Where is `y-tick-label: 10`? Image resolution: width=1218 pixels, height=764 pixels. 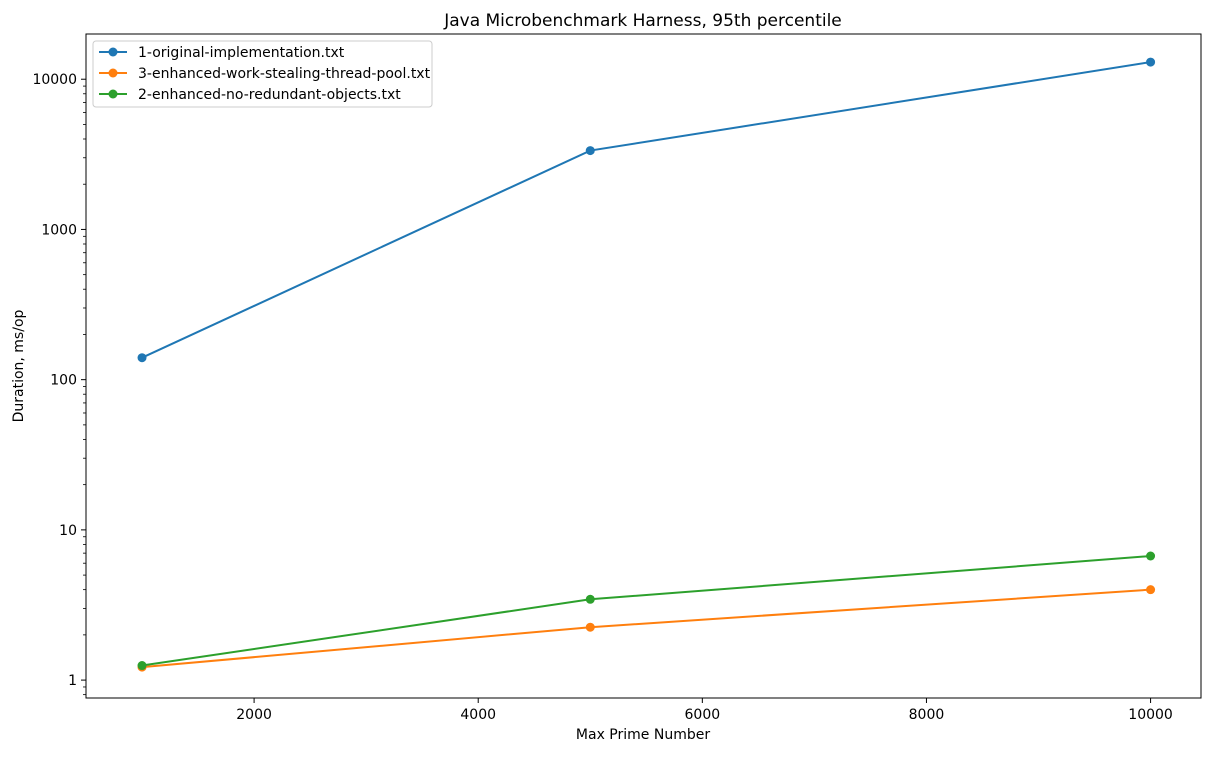
y-tick-label: 10 is located at coordinates (68, 531).